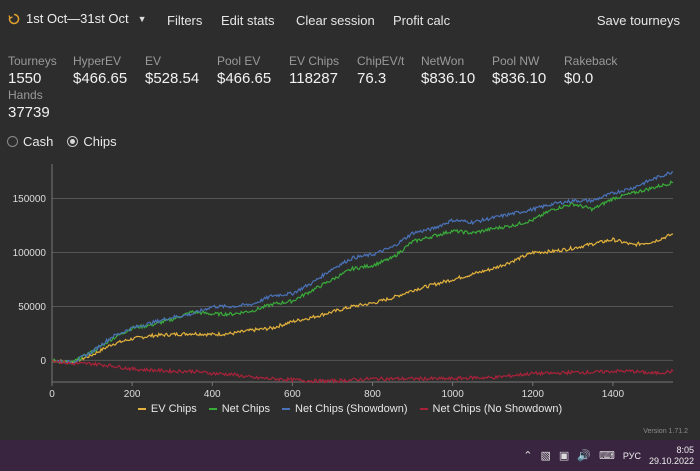  Describe the element at coordinates (25, 95) in the screenshot. I see `stat-label: Hands` at that location.